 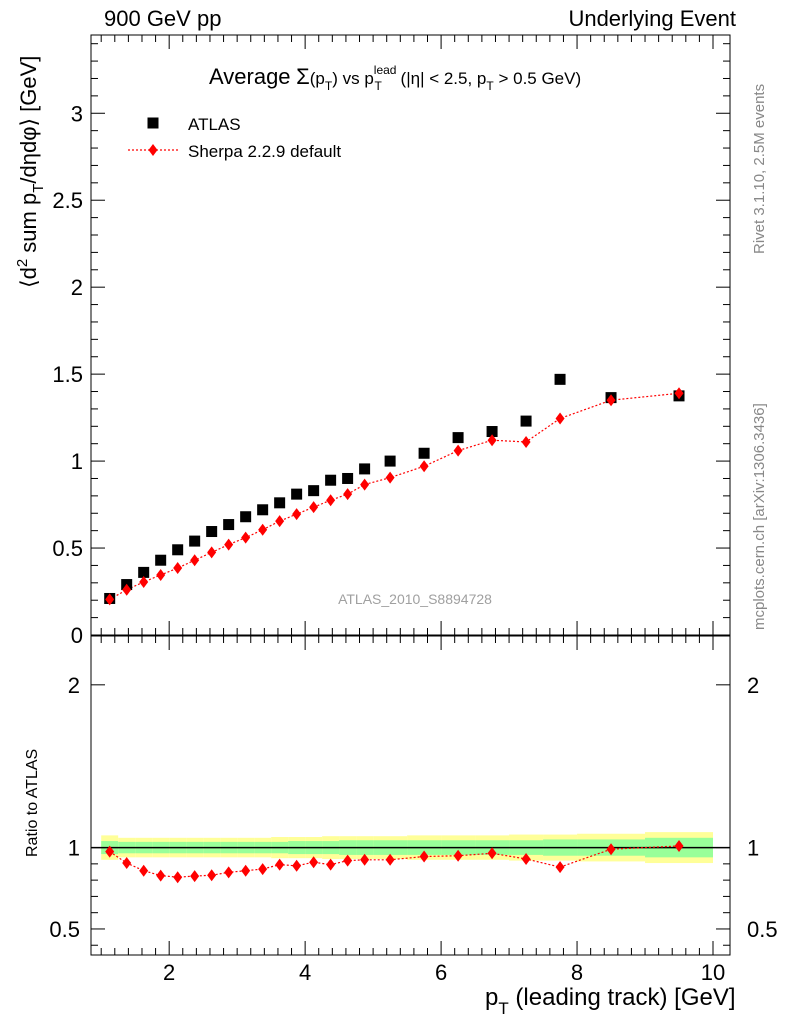 What do you see at coordinates (713, 972) in the screenshot?
I see `x-tick-label: 10` at bounding box center [713, 972].